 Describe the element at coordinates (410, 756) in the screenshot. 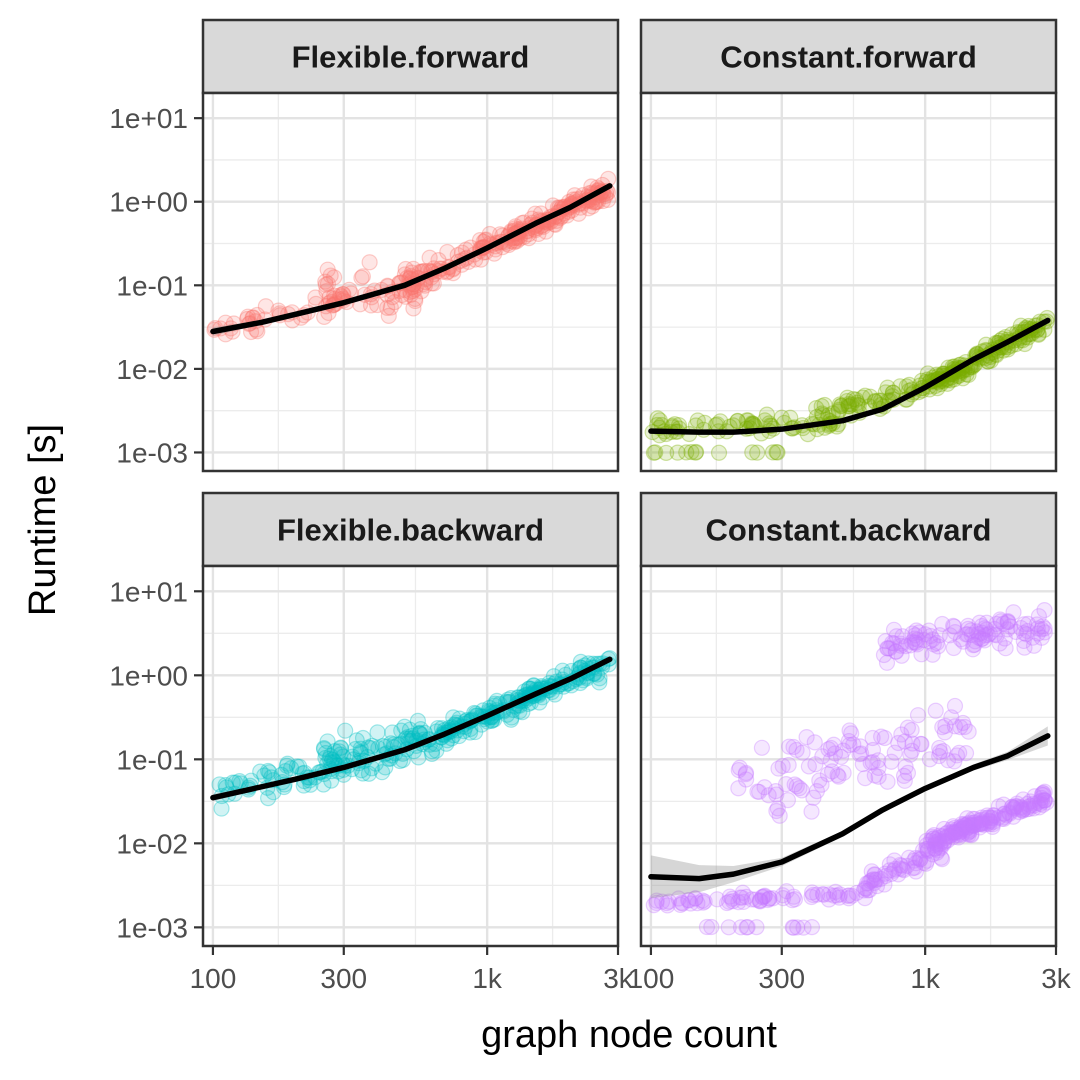

I see `panel-background` at that location.